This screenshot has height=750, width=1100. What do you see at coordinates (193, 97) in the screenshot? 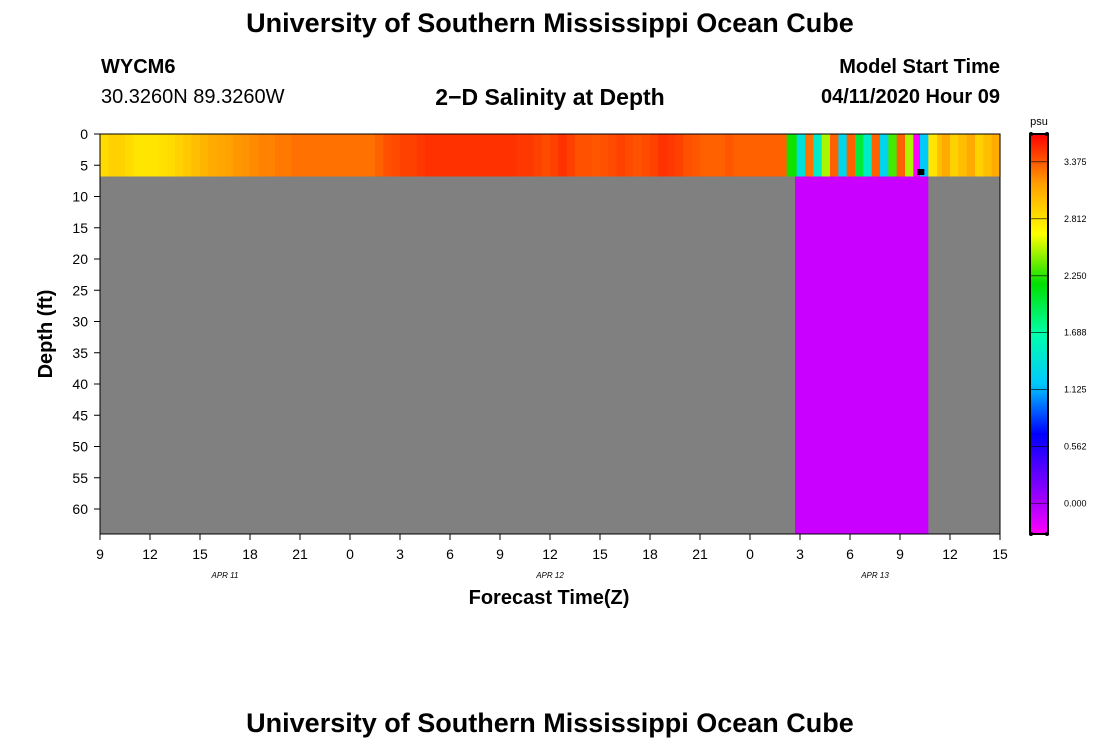
I see `station-coords: 30.3260N 89.3260W` at bounding box center [193, 97].